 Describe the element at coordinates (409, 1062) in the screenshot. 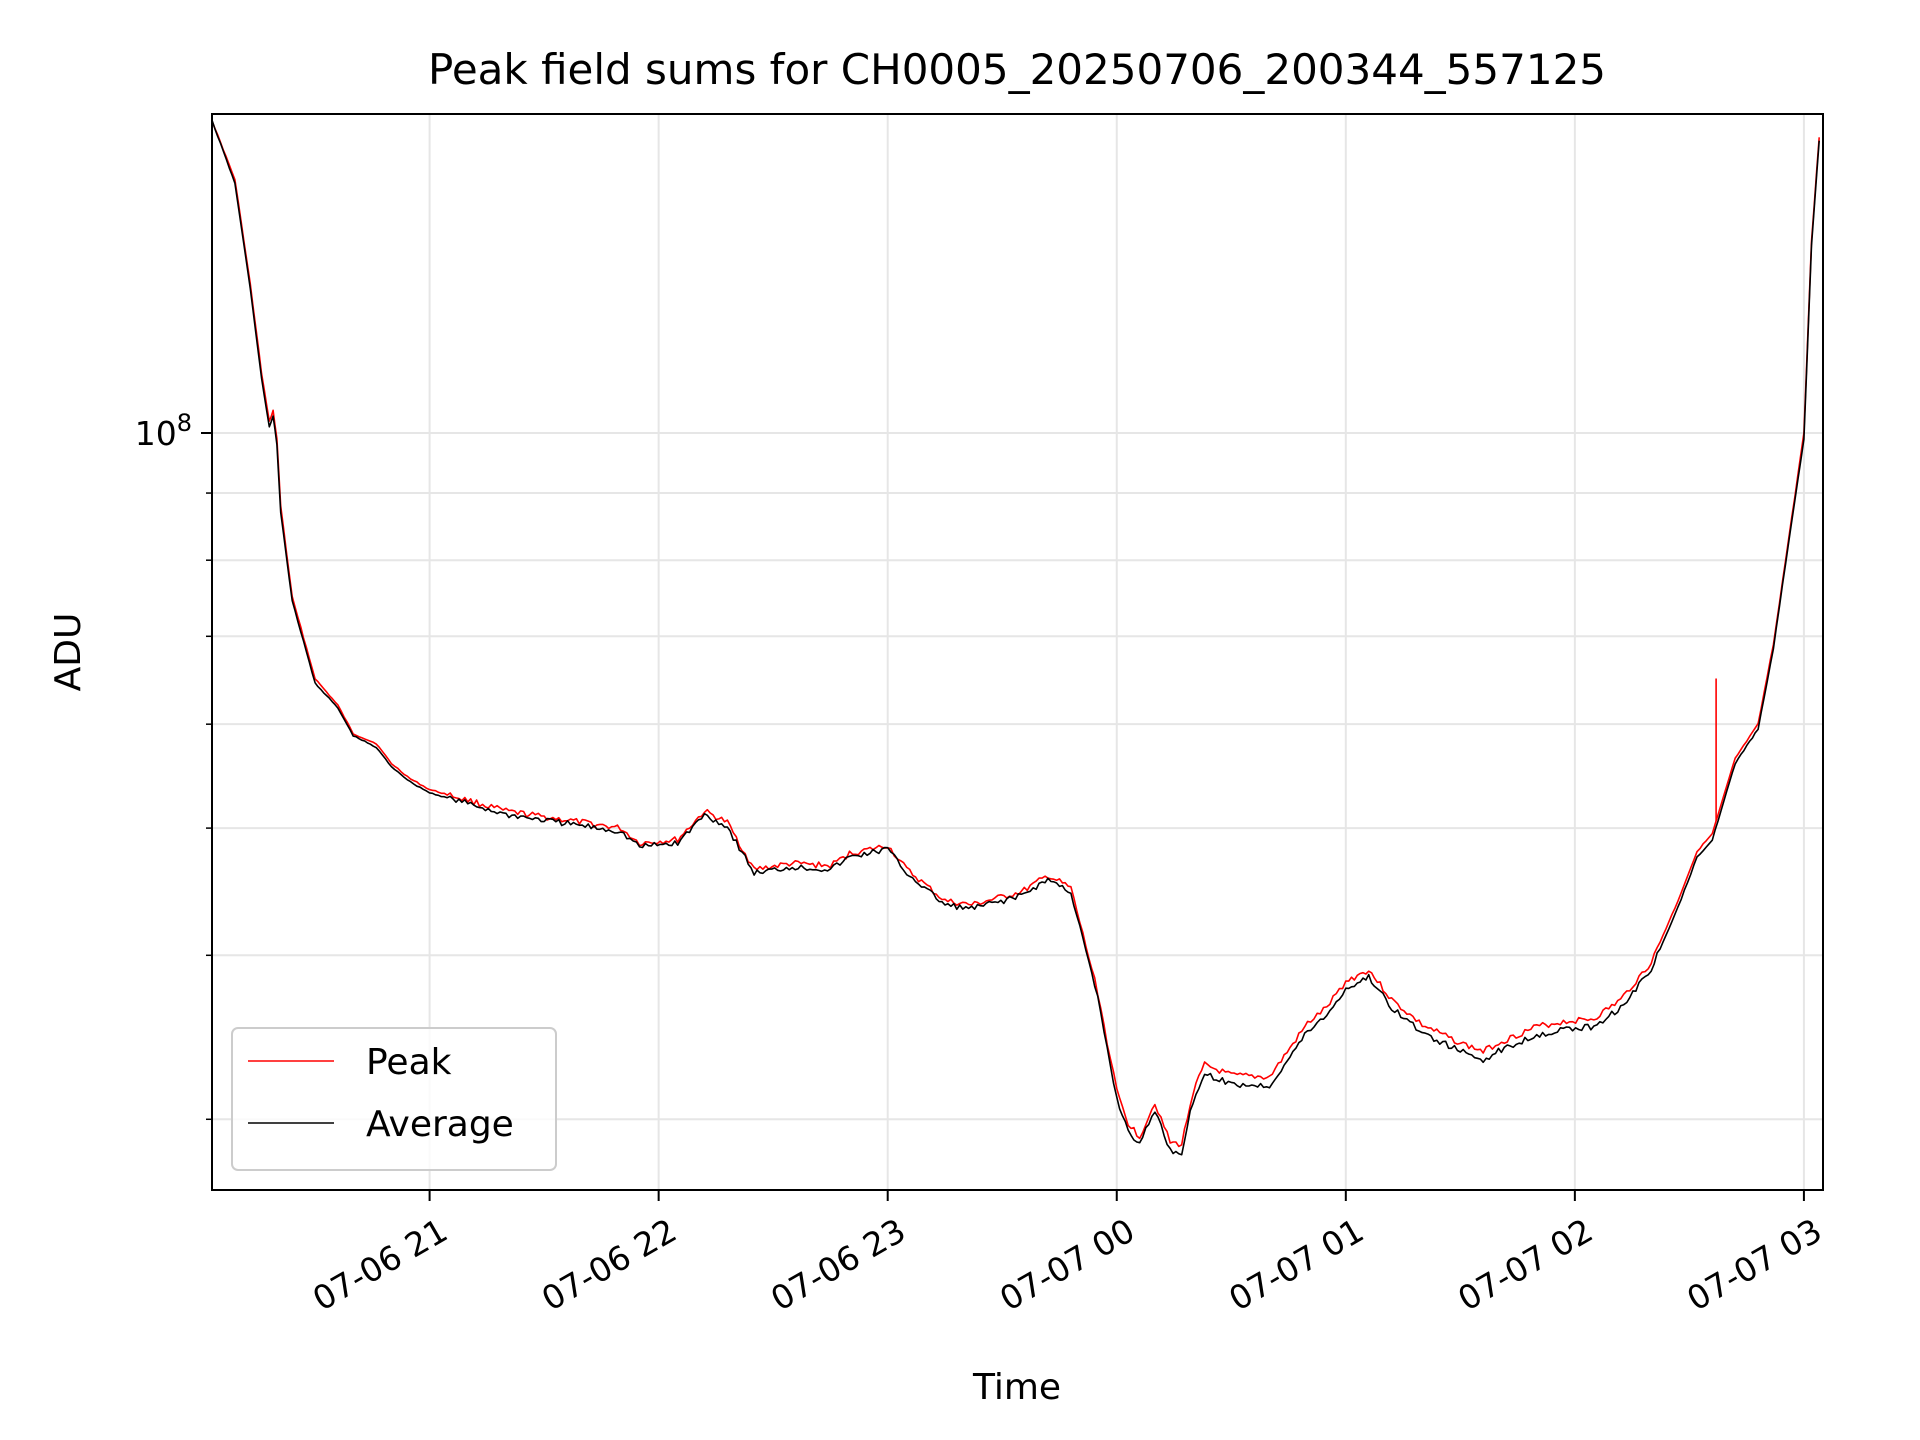

I see `legend-label-peak: Peak` at that location.